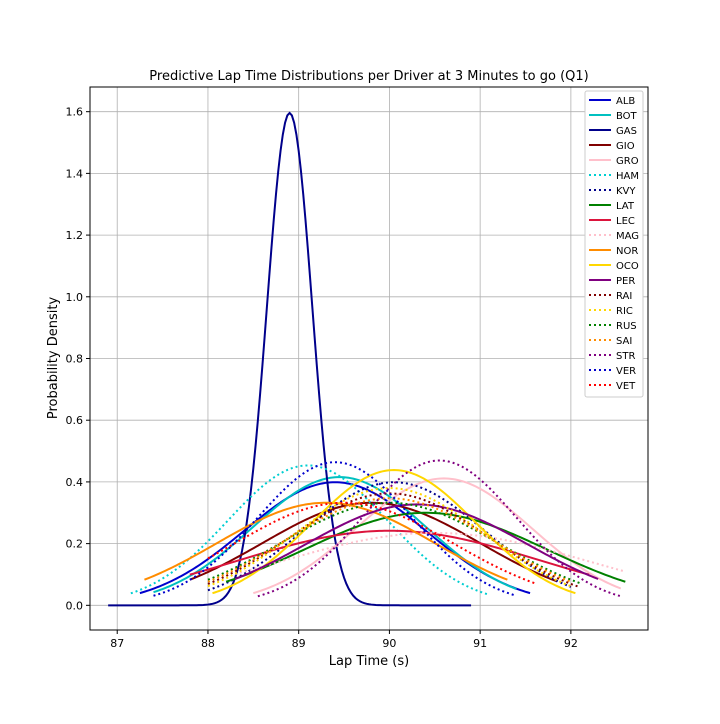 Image resolution: width=720 pixels, height=724 pixels. Describe the element at coordinates (627, 266) in the screenshot. I see `legend-label-oco: OCO` at that location.